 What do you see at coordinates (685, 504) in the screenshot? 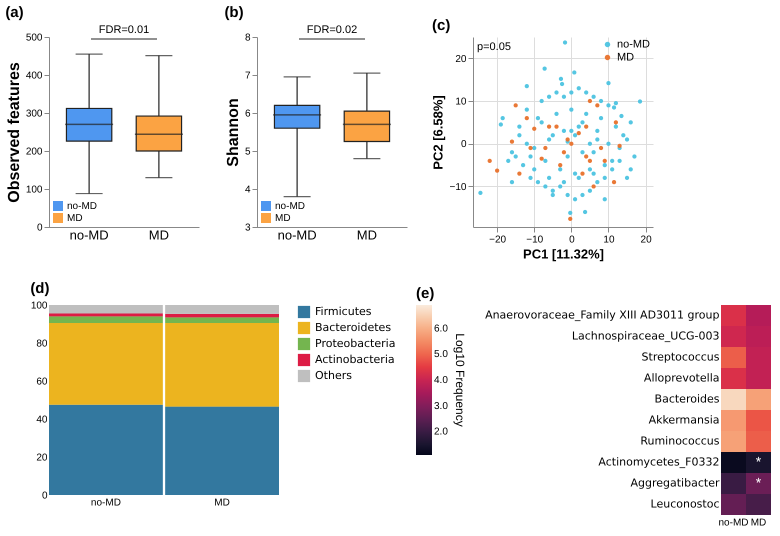
I see `y-tick-label: Leuconostoc` at bounding box center [685, 504].